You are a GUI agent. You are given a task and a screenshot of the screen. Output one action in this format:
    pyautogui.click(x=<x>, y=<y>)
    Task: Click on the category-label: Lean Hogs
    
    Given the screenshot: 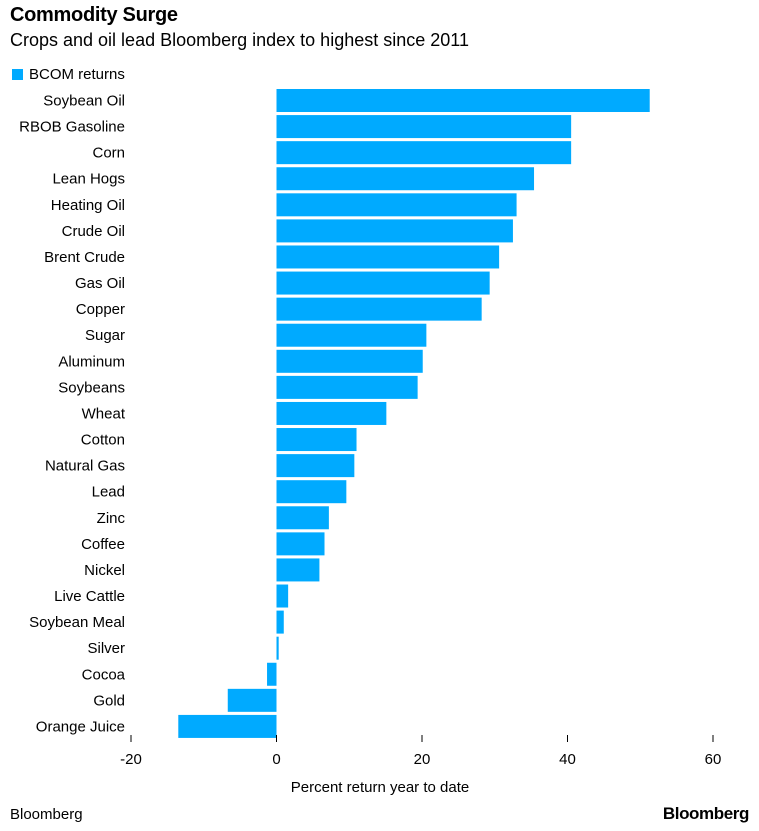 What is the action you would take?
    pyautogui.click(x=88, y=179)
    